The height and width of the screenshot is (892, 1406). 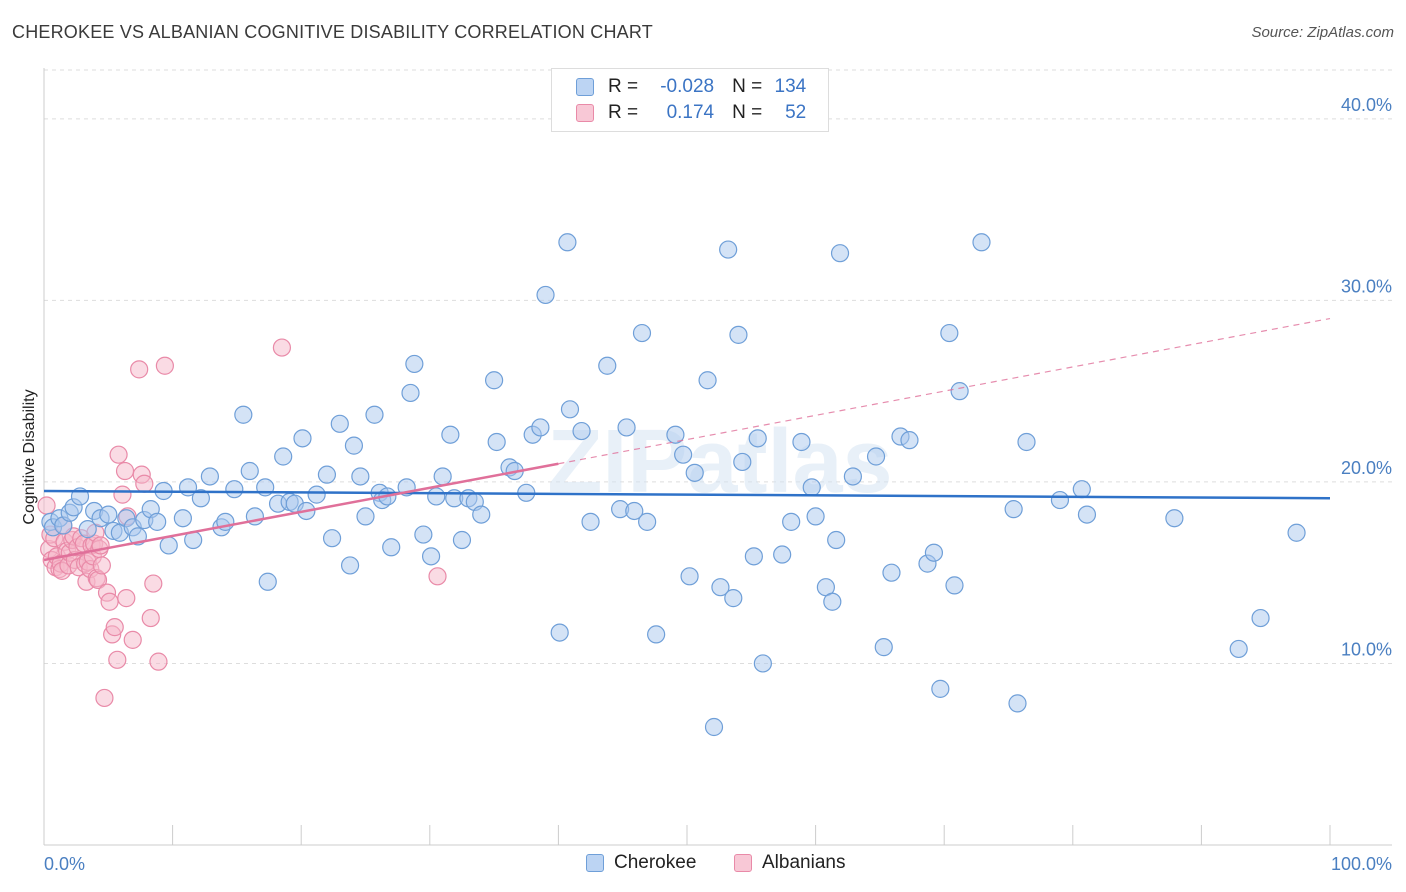 What do you see at coordinates (1366, 377) in the screenshot?
I see `y-tick-labels: 10.0% 20.0% 30.0% 40.0%` at bounding box center [1366, 377].